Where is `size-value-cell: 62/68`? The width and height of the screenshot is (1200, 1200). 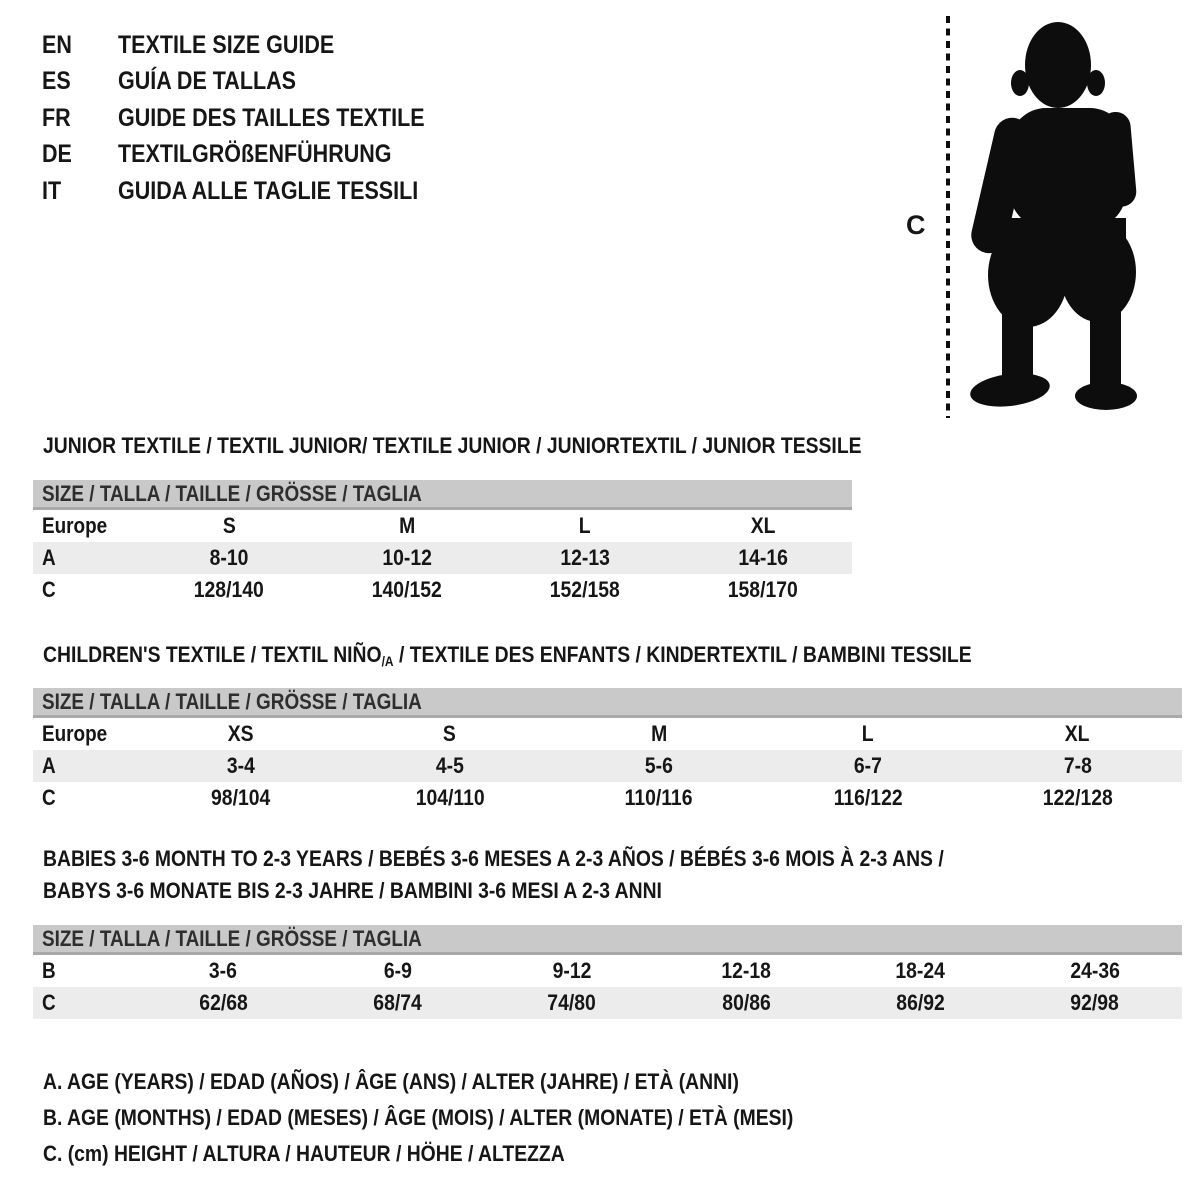 size-value-cell: 62/68 is located at coordinates (223, 1003).